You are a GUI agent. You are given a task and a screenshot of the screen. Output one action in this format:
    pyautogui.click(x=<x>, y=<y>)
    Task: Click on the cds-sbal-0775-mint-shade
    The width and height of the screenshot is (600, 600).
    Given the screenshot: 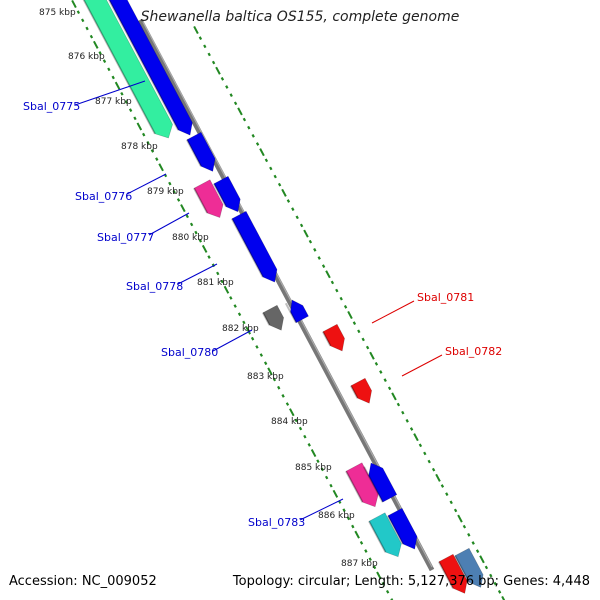 What is the action you would take?
    pyautogui.click(x=119, y=67)
    